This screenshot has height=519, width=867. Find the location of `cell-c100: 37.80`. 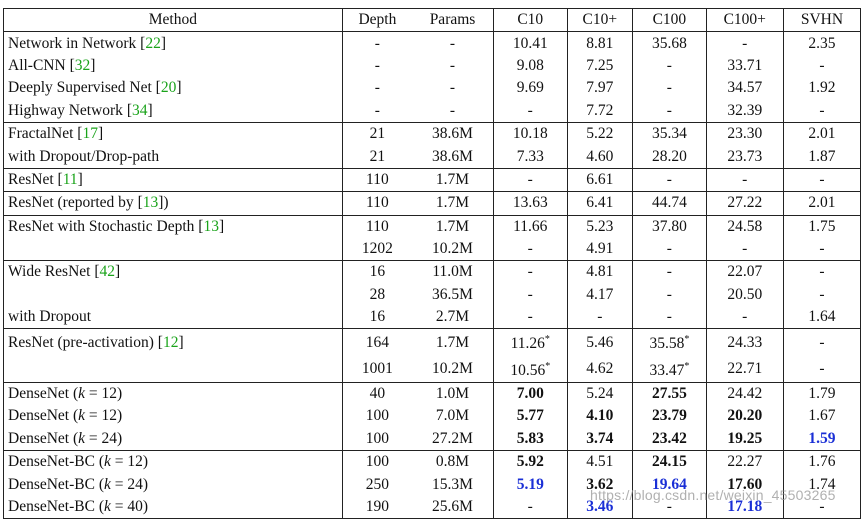

cell-c100: 37.80 is located at coordinates (669, 226).